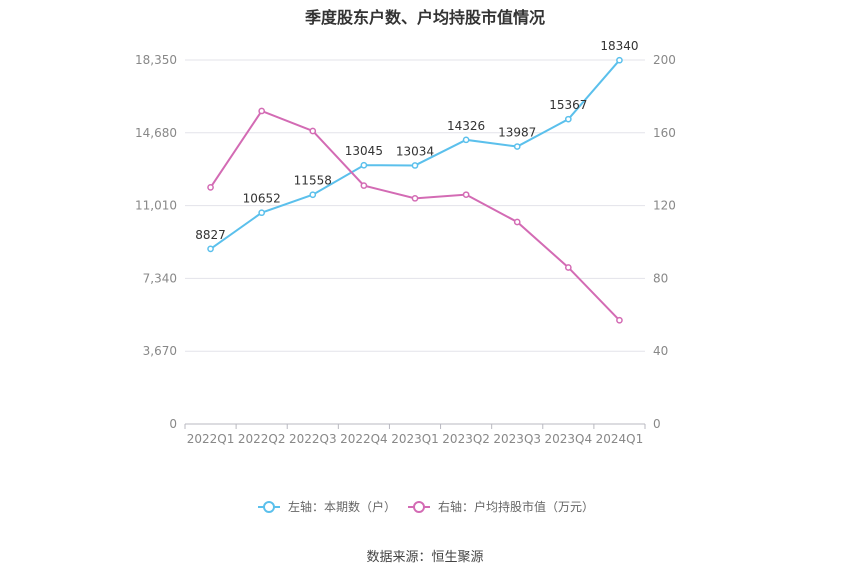 The height and width of the screenshot is (575, 850). Describe the element at coordinates (364, 439) in the screenshot. I see `x-axis-tick-label: 2022Q4` at that location.